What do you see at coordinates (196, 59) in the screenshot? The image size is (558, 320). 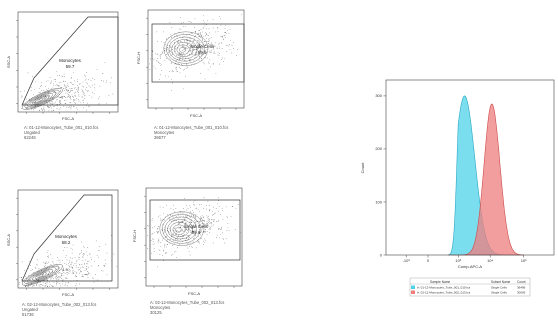 I see `plot-frame` at bounding box center [196, 59].